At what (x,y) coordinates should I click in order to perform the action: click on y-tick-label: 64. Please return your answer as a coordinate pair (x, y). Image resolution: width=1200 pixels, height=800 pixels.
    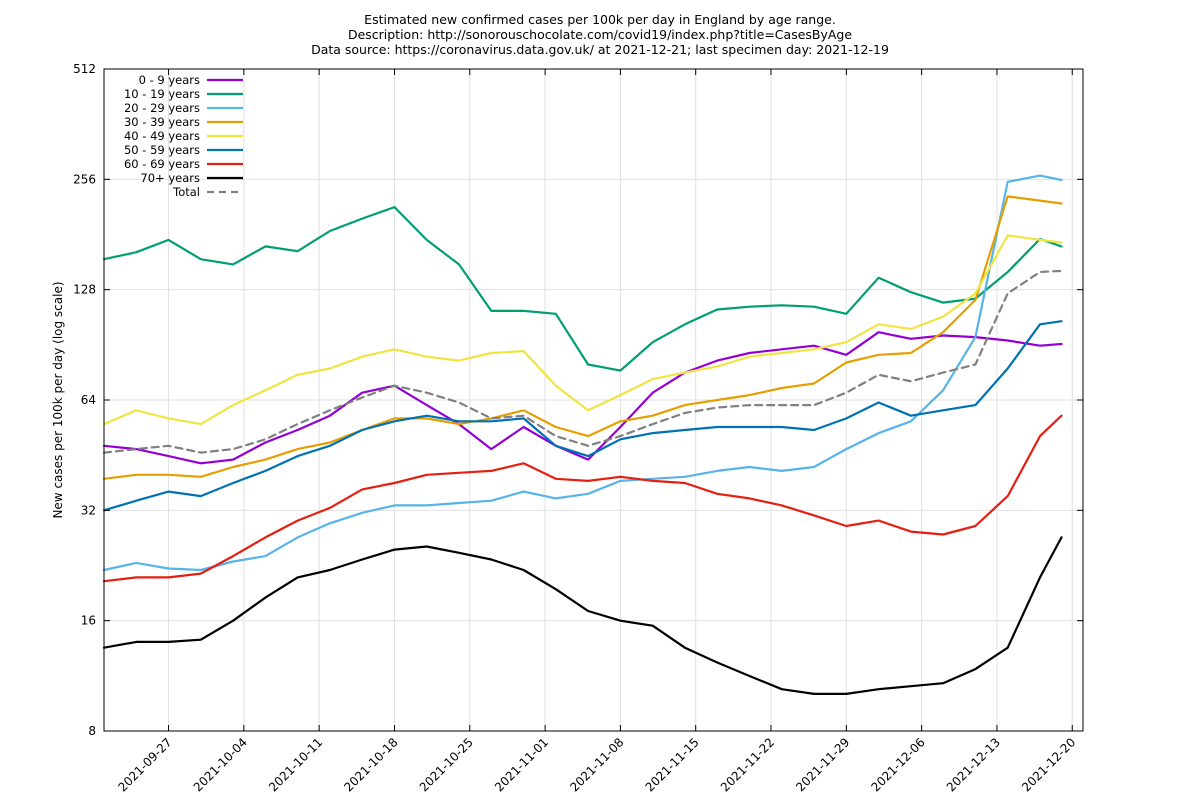
    Looking at the image, I should click on (88, 400).